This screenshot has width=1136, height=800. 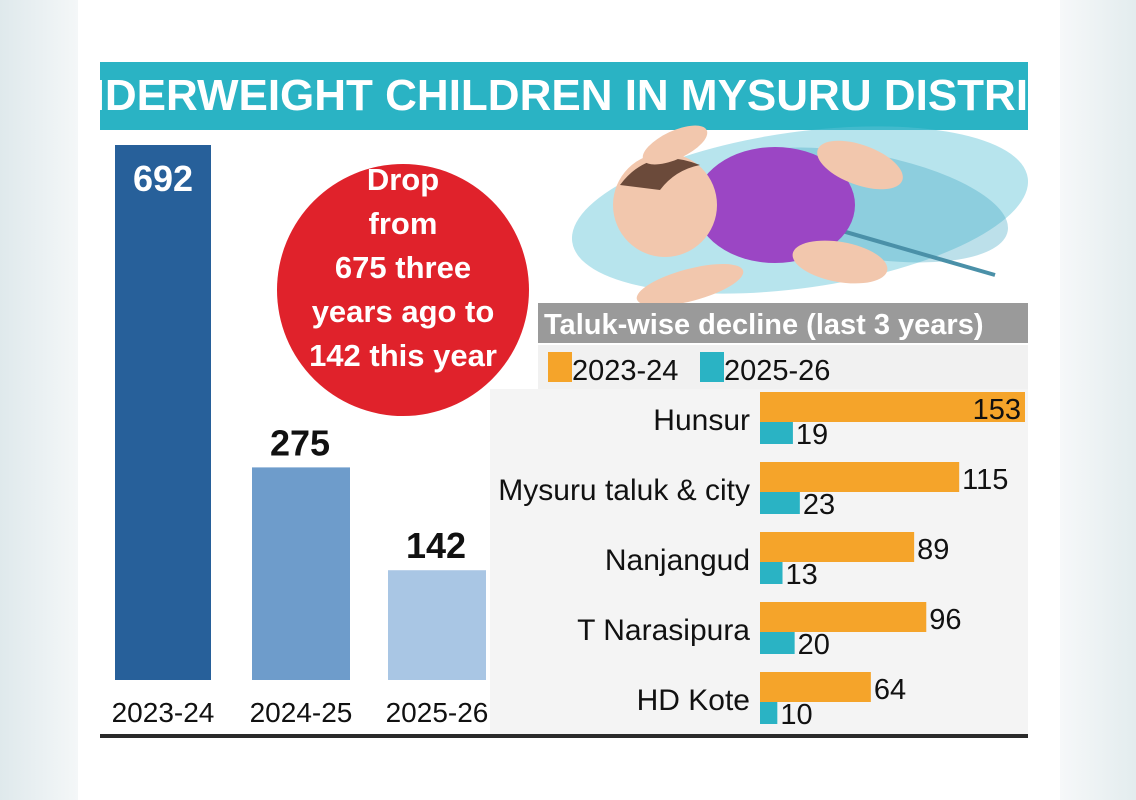 What do you see at coordinates (163, 712) in the screenshot?
I see `year-category-label: 2023-24` at bounding box center [163, 712].